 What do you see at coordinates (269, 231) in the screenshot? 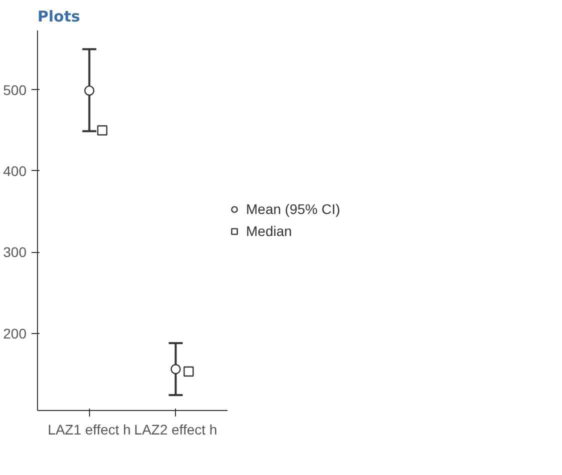
I see `legend-label: Median` at bounding box center [269, 231].